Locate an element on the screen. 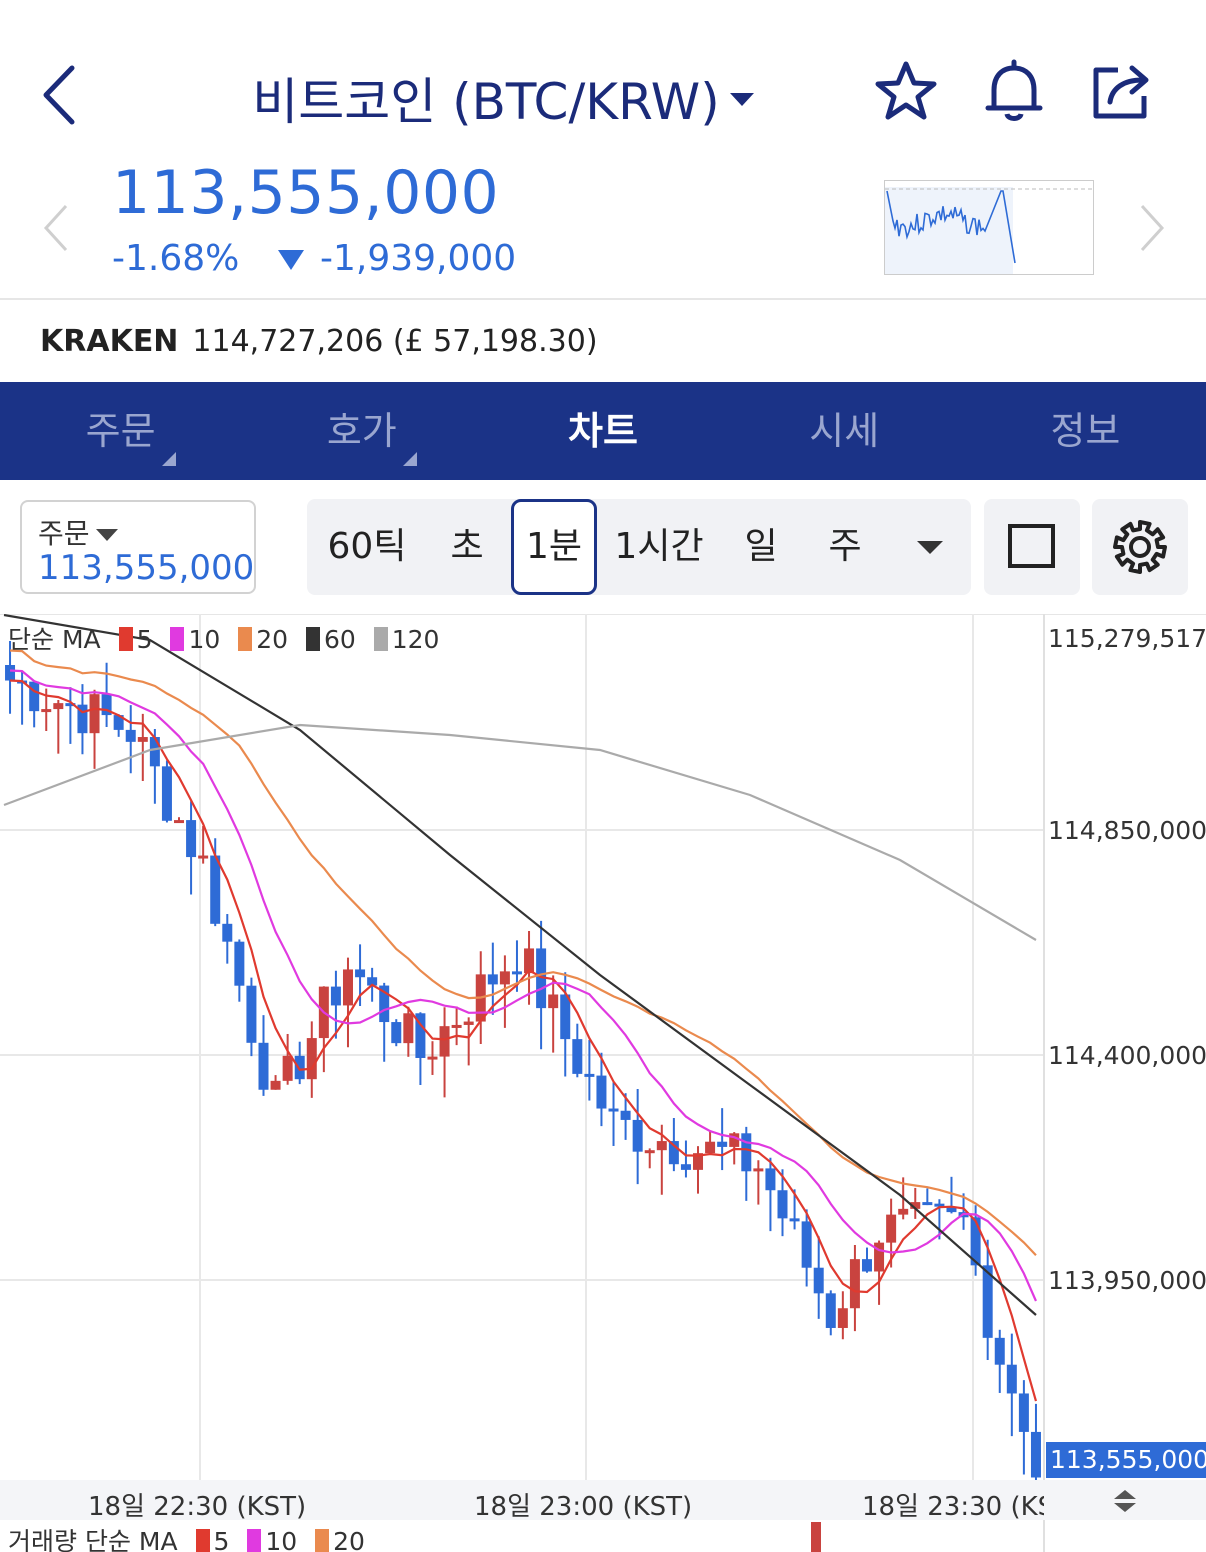  kraken-label: KRAKEN is located at coordinates (109, 341).